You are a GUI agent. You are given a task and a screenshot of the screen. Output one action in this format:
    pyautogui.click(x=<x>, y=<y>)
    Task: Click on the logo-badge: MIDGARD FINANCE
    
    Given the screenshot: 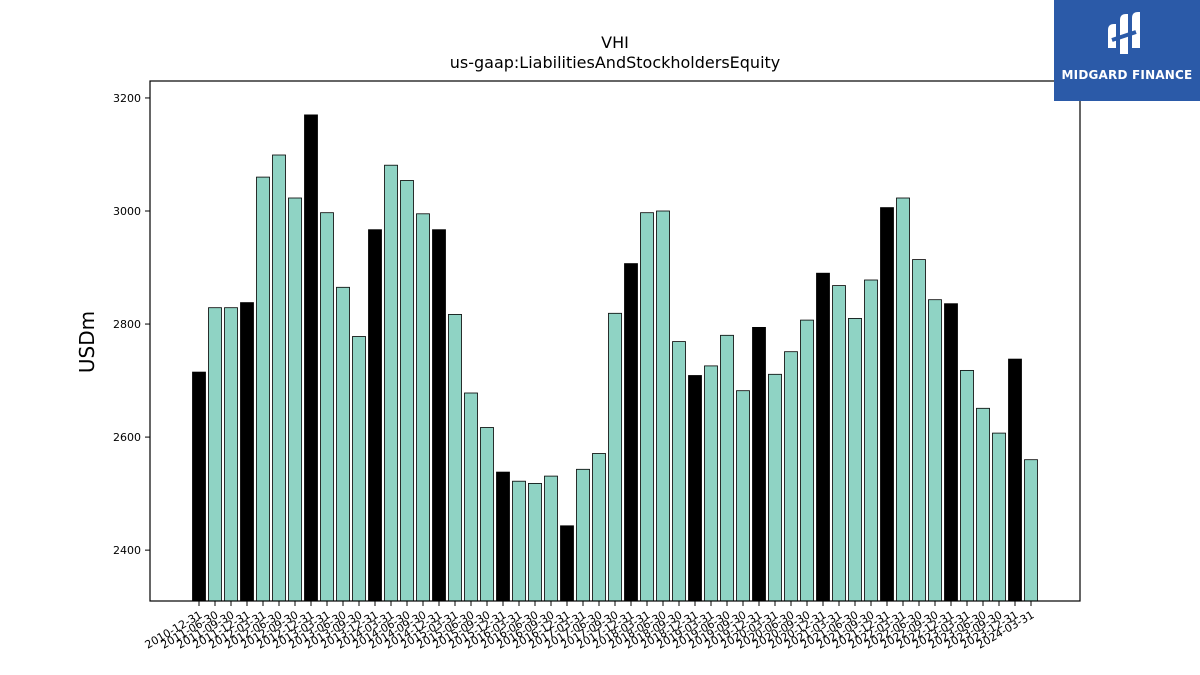 What is the action you would take?
    pyautogui.click(x=1127, y=50)
    